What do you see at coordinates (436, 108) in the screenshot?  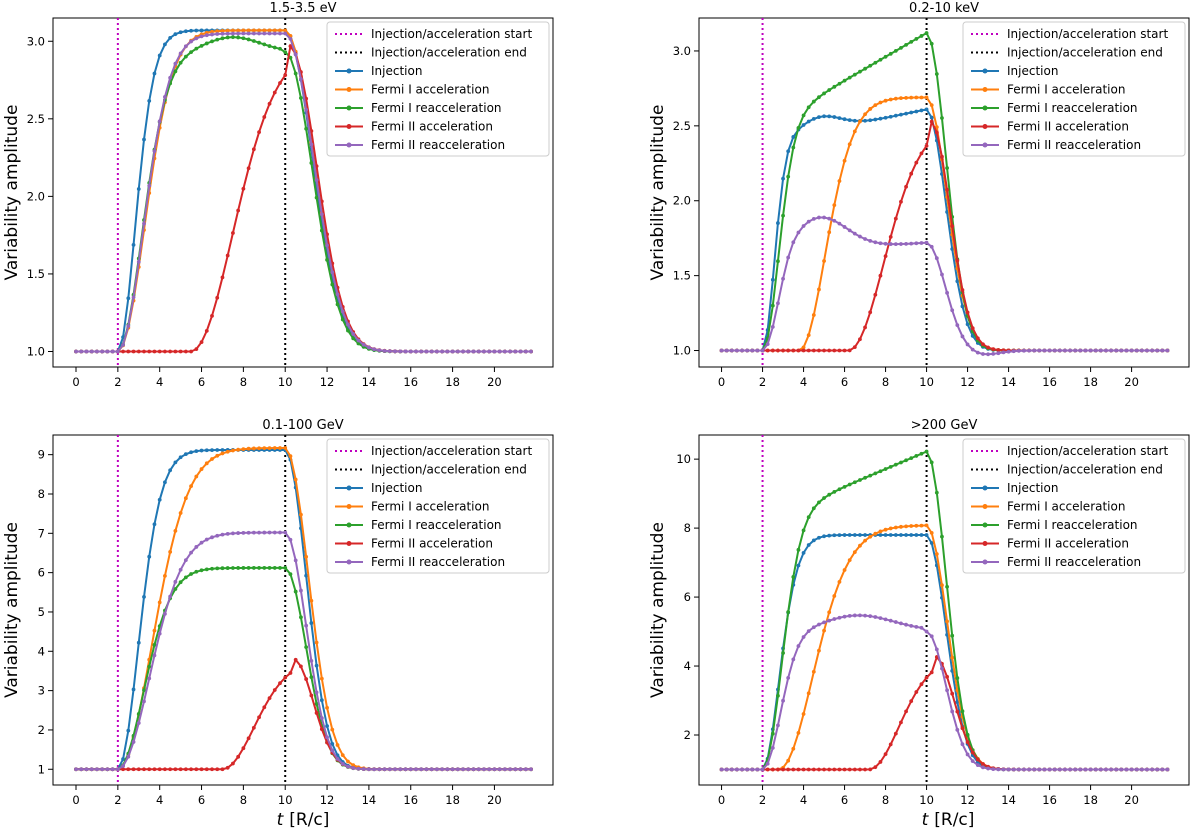 I see `legend-label: Fermi I reacceleration` at bounding box center [436, 108].